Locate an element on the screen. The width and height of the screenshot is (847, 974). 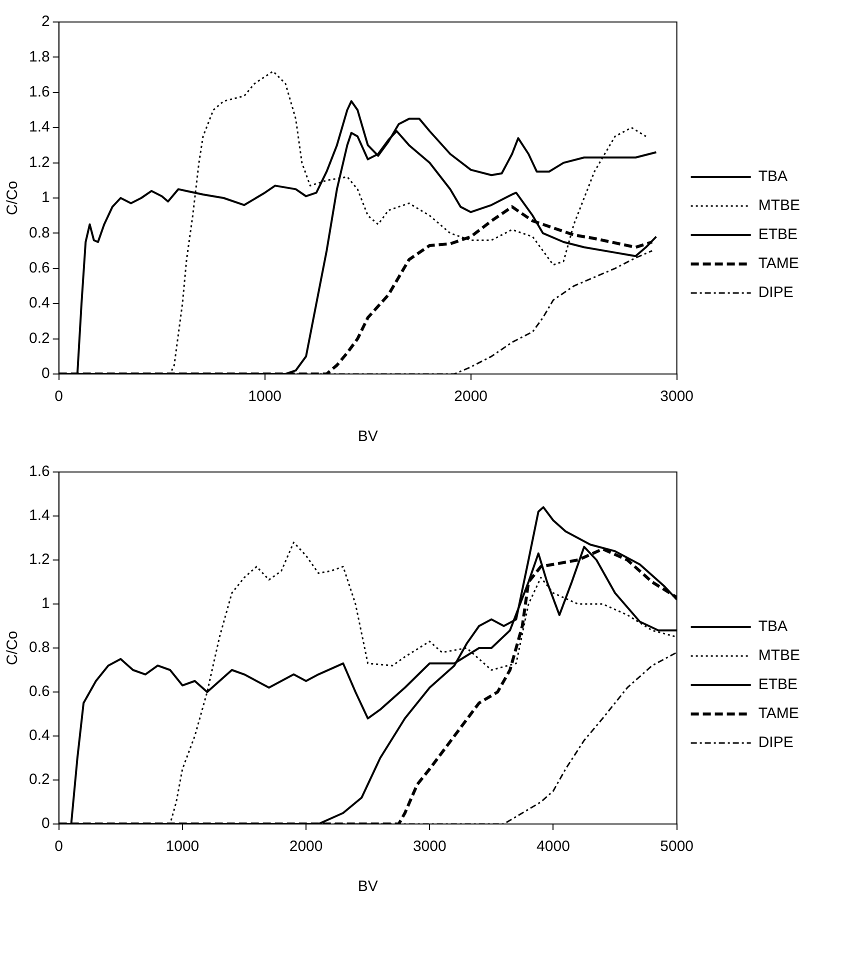
y-tick-label: 2 is located at coordinates (46, 21).